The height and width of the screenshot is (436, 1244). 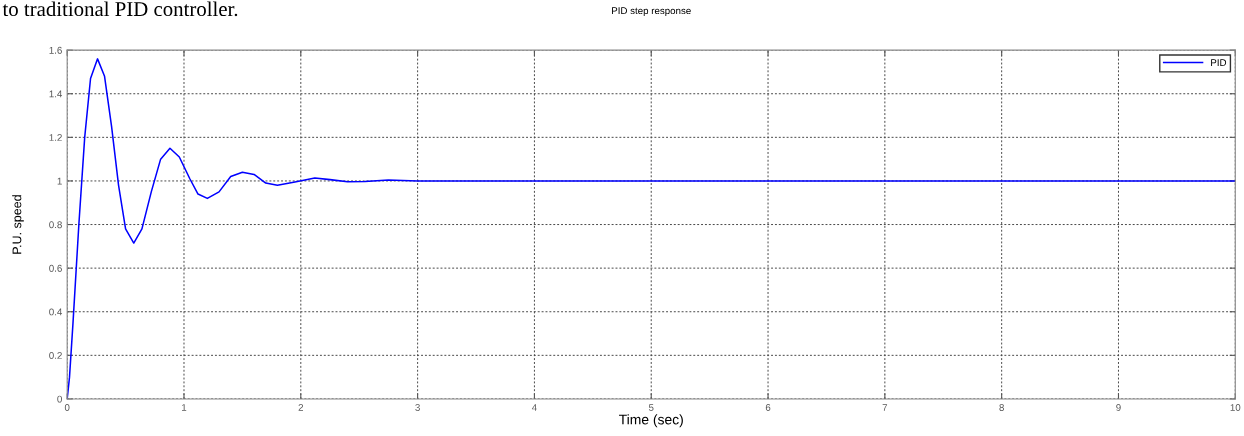 What do you see at coordinates (184, 407) in the screenshot?
I see `x-tick-label: 1` at bounding box center [184, 407].